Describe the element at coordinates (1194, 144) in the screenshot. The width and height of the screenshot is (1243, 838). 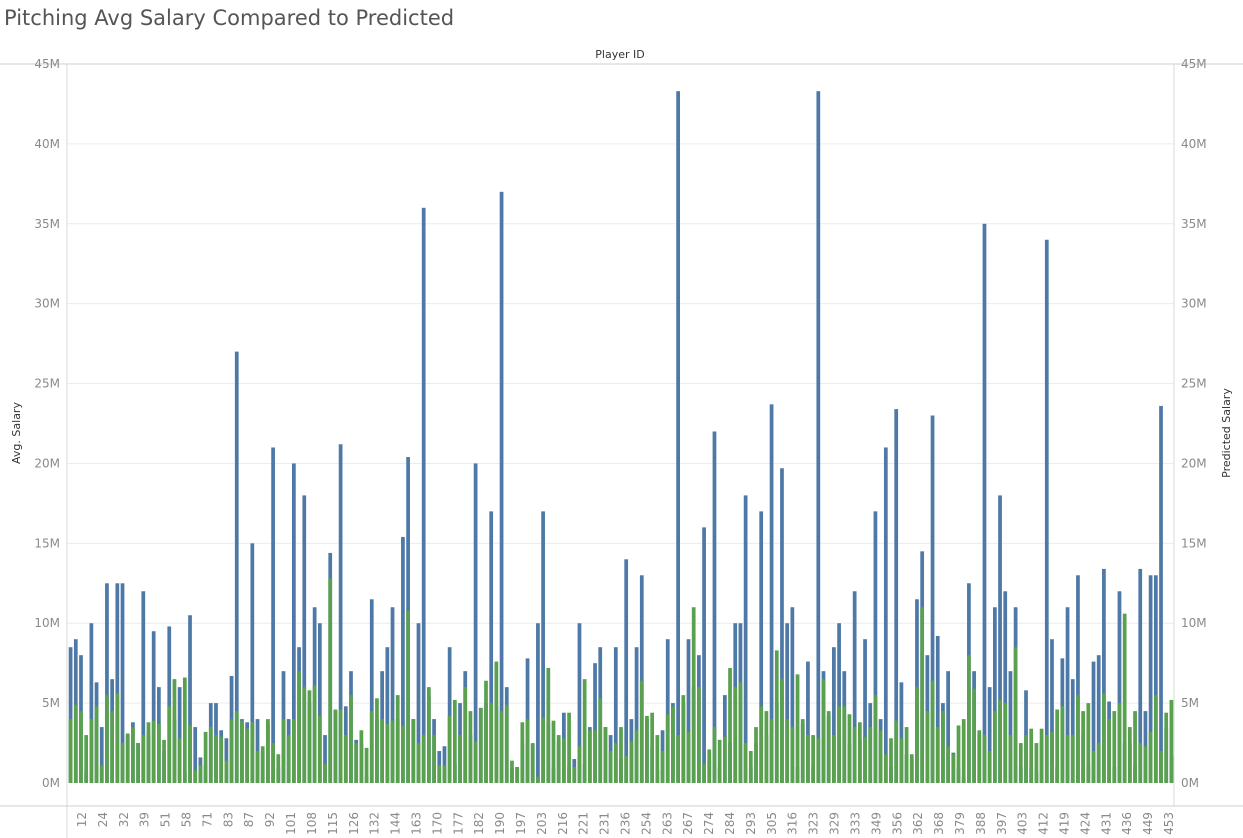
I see `y-tick-label-right: 40M` at that location.